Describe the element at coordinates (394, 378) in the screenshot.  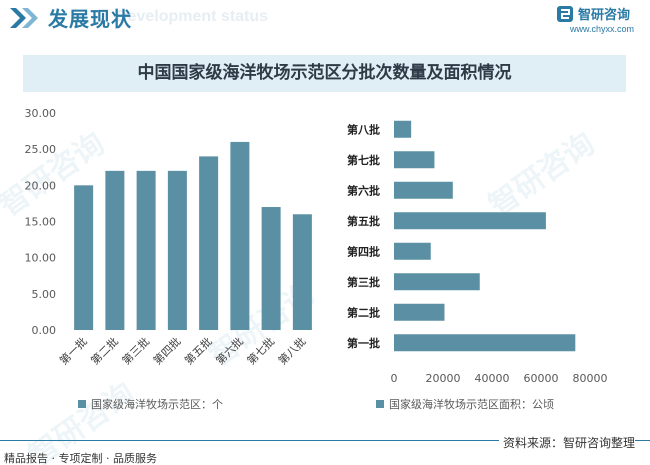
I see `x-tick-label: 0` at that location.